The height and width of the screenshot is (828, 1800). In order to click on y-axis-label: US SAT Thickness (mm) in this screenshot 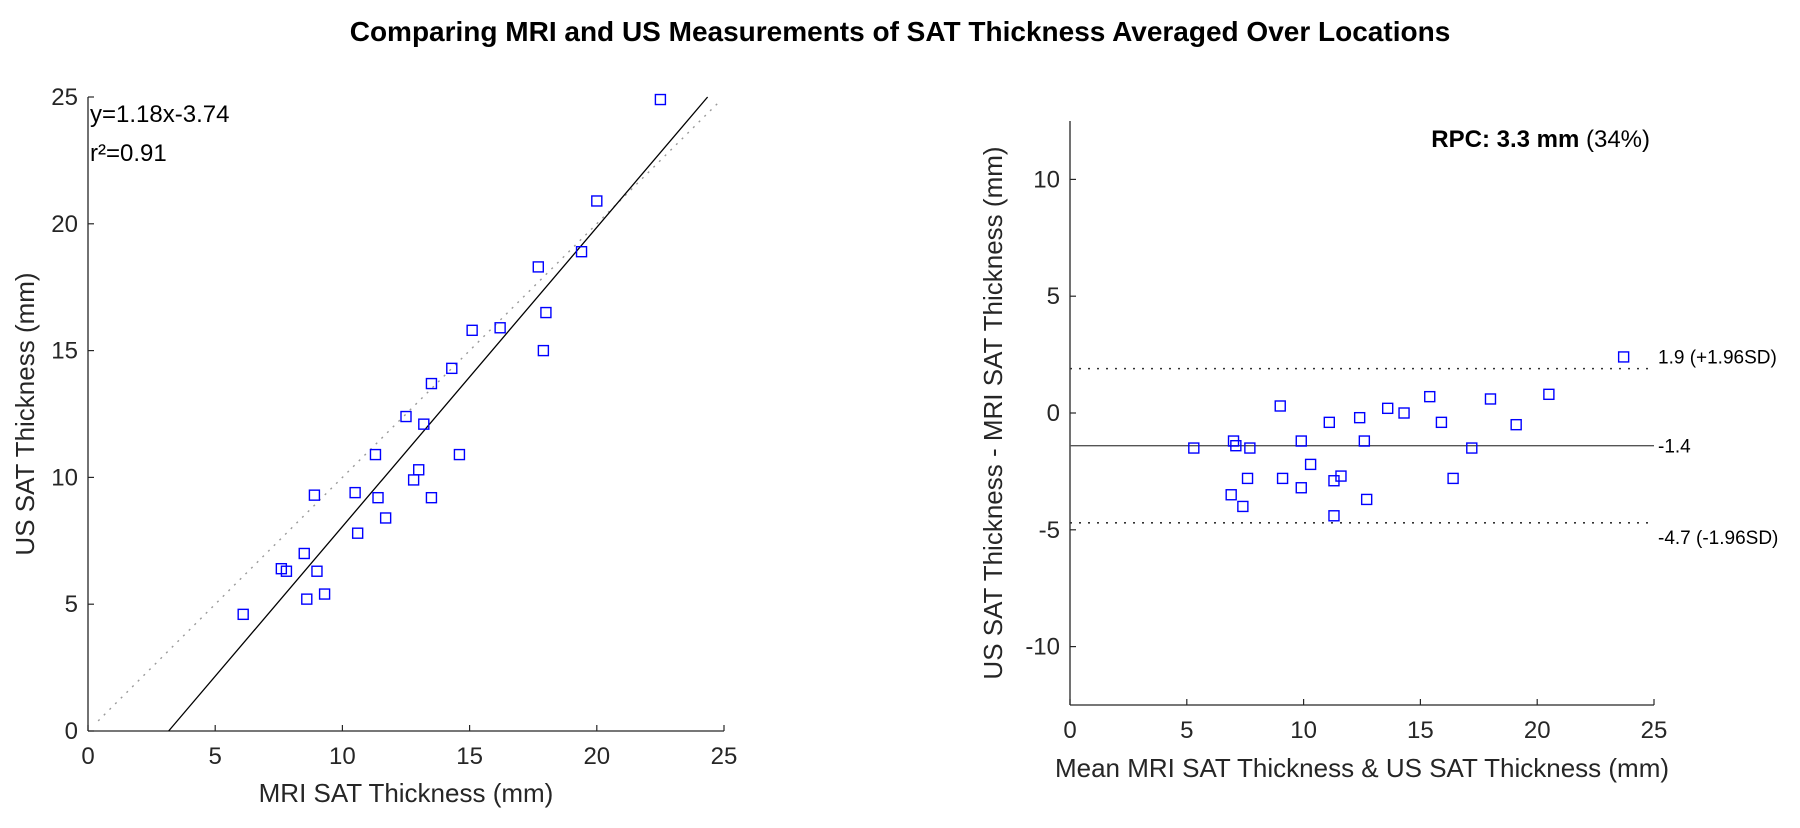, I will do `click(25, 413)`.